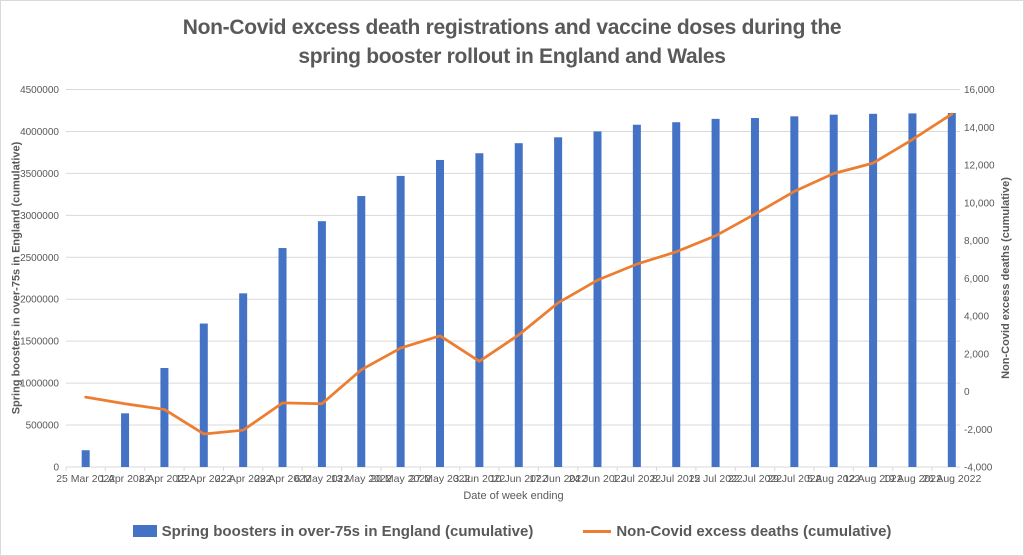 The width and height of the screenshot is (1024, 556). I want to click on x-axis-category-label: 8 Apr 2022, so click(164, 479).